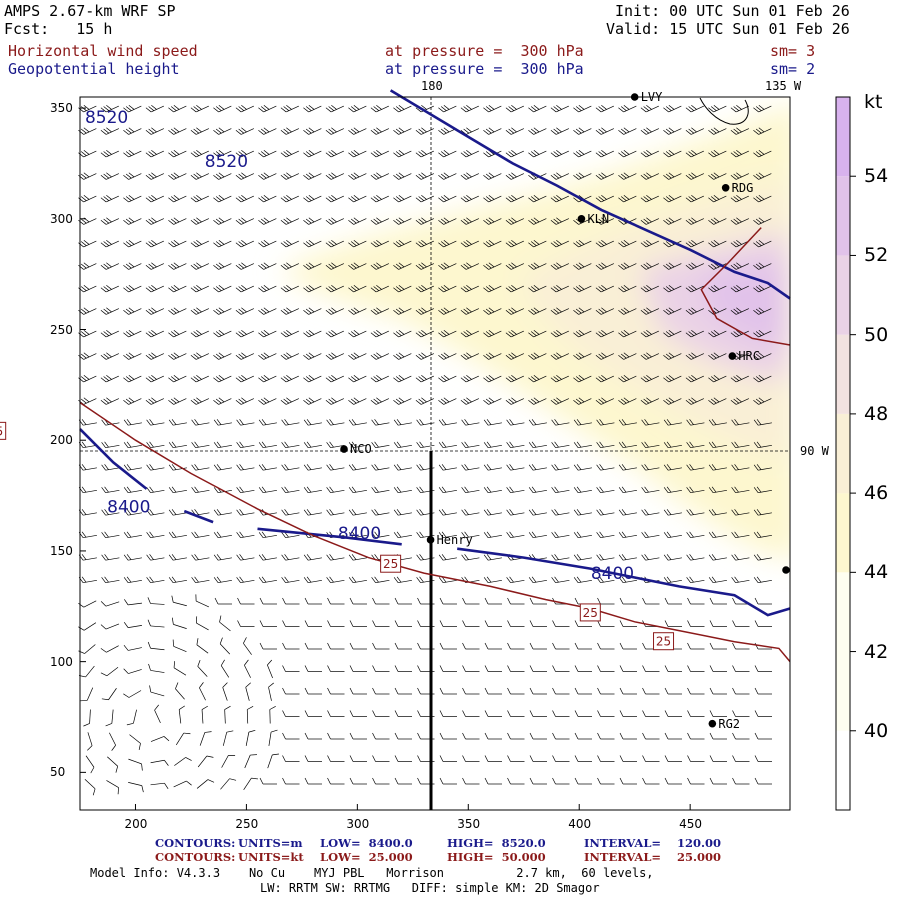 This screenshot has height=900, width=900. Describe the element at coordinates (90, 11) in the screenshot. I see `model-title: AMPS 2.67-km WRF SP` at that location.